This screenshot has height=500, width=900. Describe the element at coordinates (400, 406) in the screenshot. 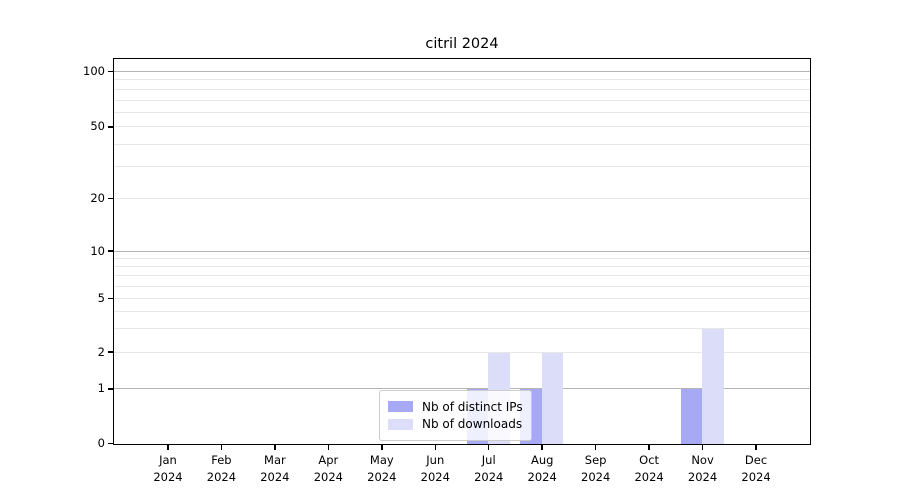

I see `legend-swatch-distinct-ips` at that location.